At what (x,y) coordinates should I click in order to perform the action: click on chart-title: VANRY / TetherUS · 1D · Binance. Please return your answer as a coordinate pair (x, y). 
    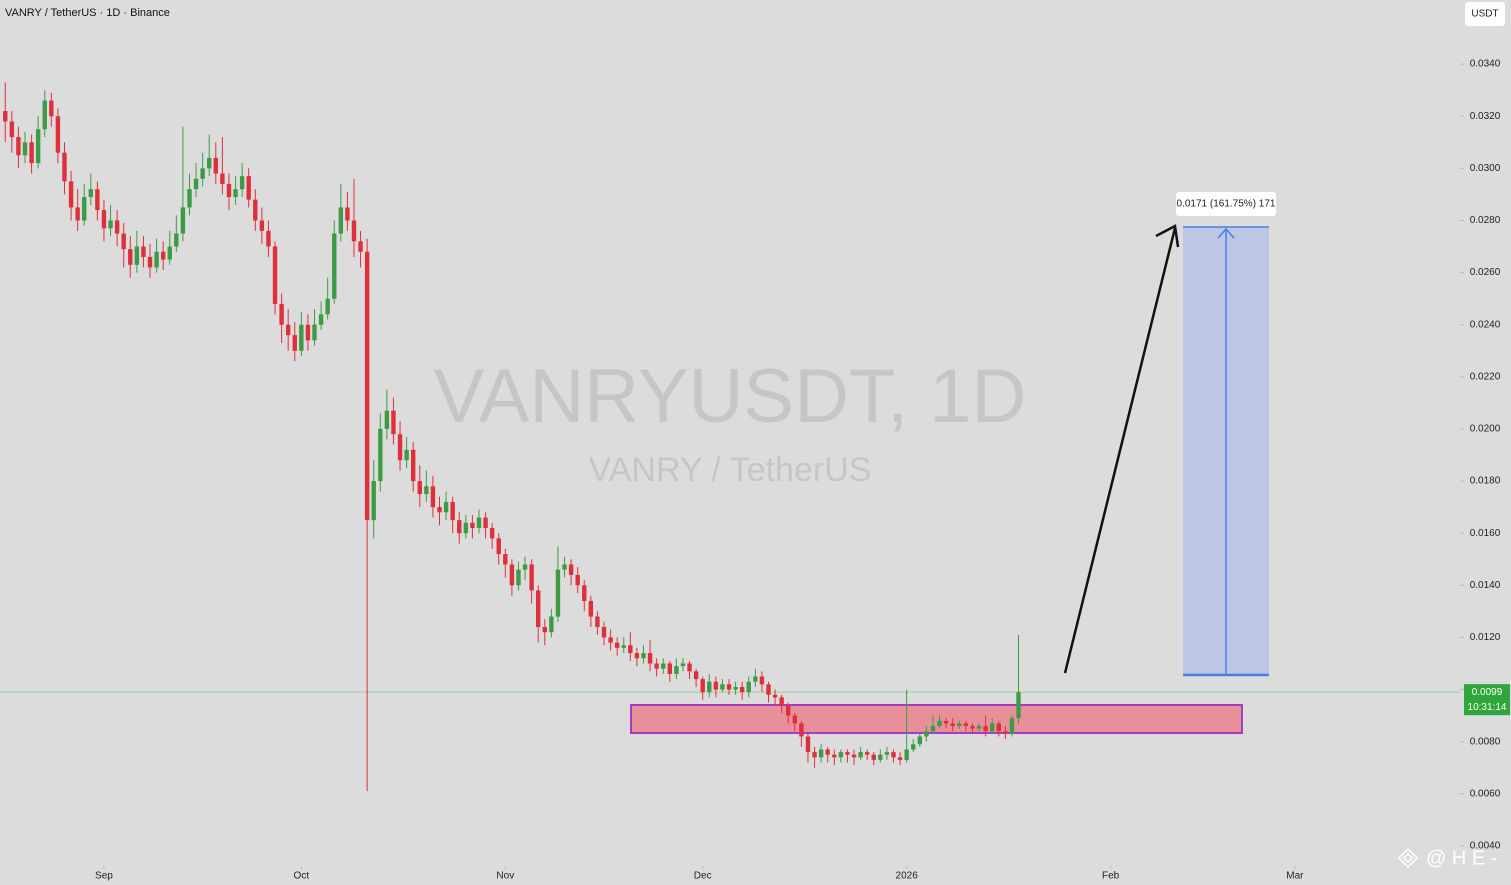
    Looking at the image, I should click on (87, 13).